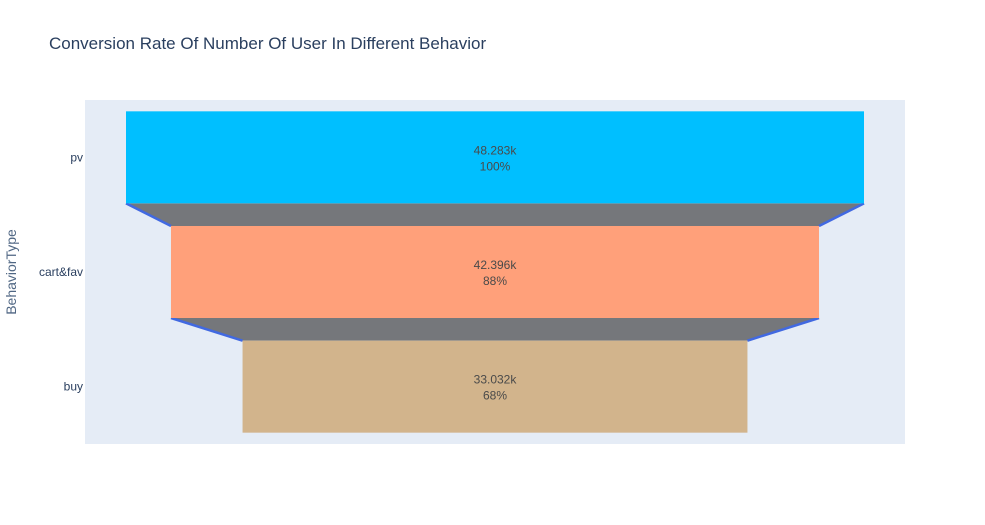 The height and width of the screenshot is (525, 985). What do you see at coordinates (496, 150) in the screenshot?
I see `value-label: 48.283k` at bounding box center [496, 150].